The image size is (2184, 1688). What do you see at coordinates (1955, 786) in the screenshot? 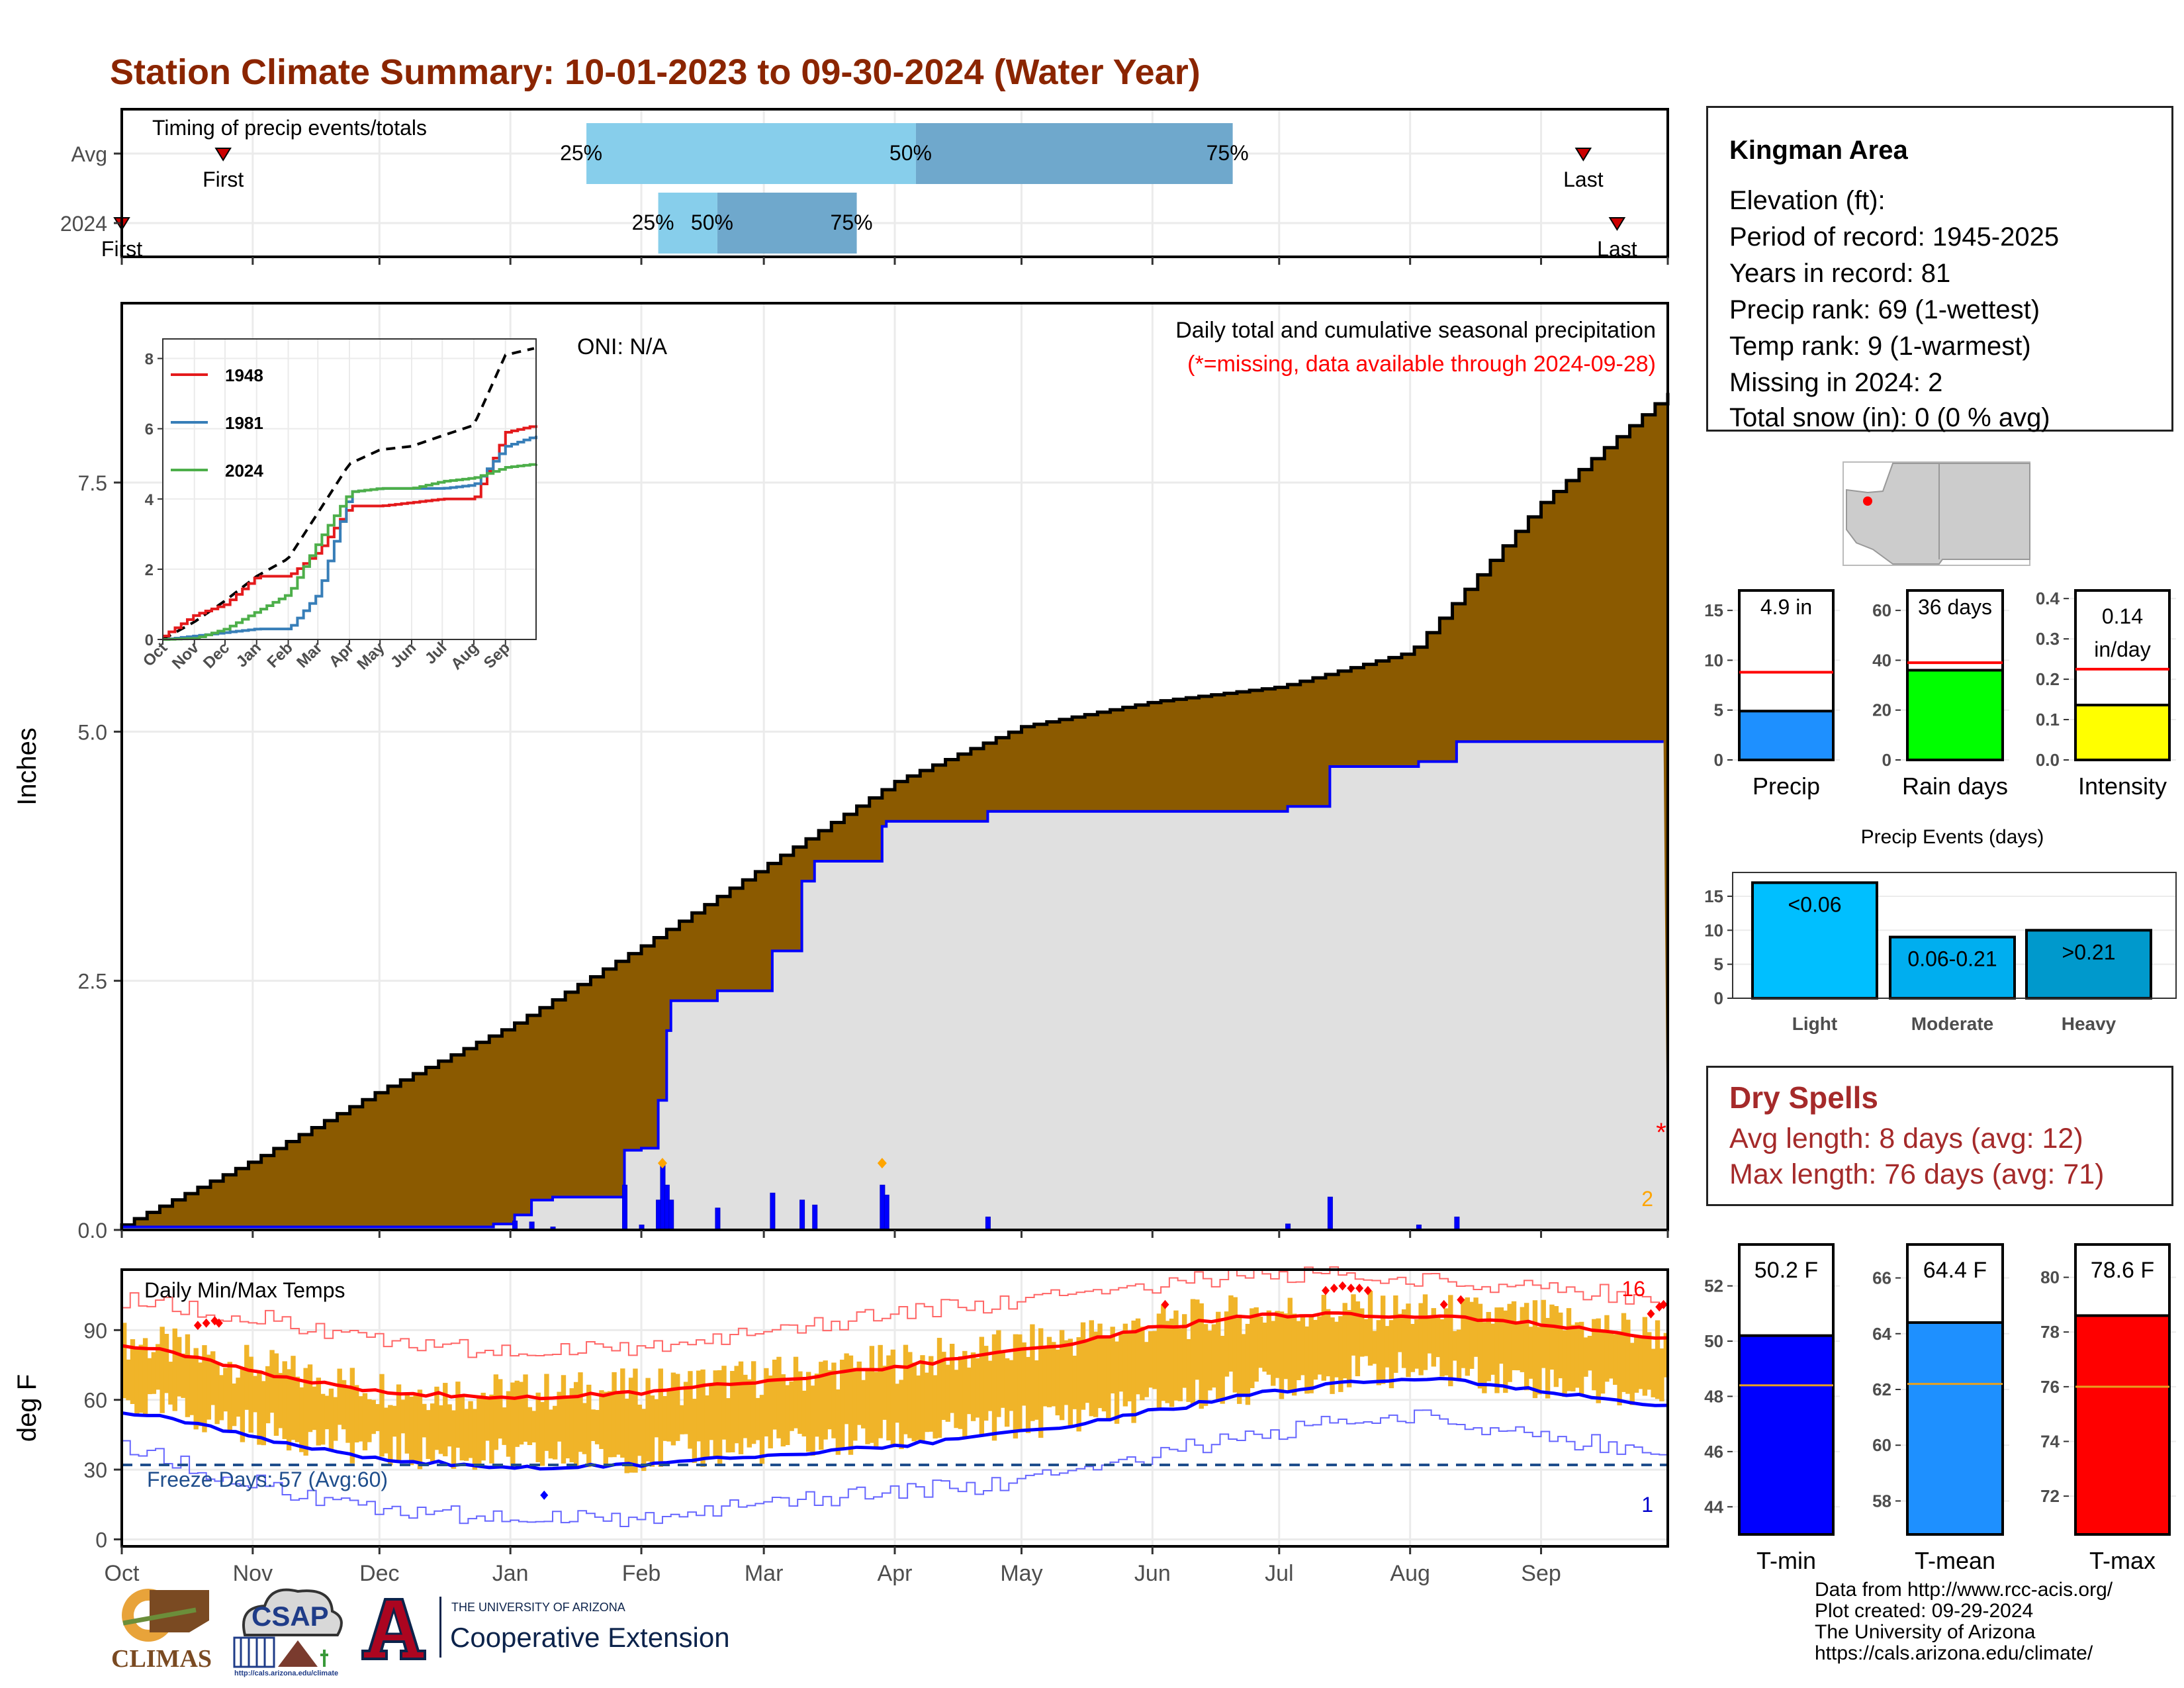
I see `mini-bar-label: Rain days` at bounding box center [1955, 786].